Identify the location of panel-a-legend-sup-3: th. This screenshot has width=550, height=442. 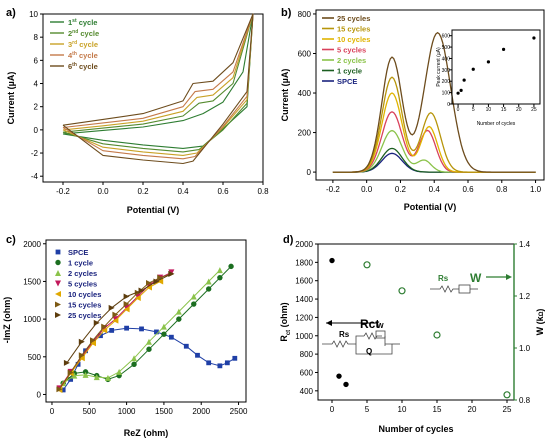
(74, 54).